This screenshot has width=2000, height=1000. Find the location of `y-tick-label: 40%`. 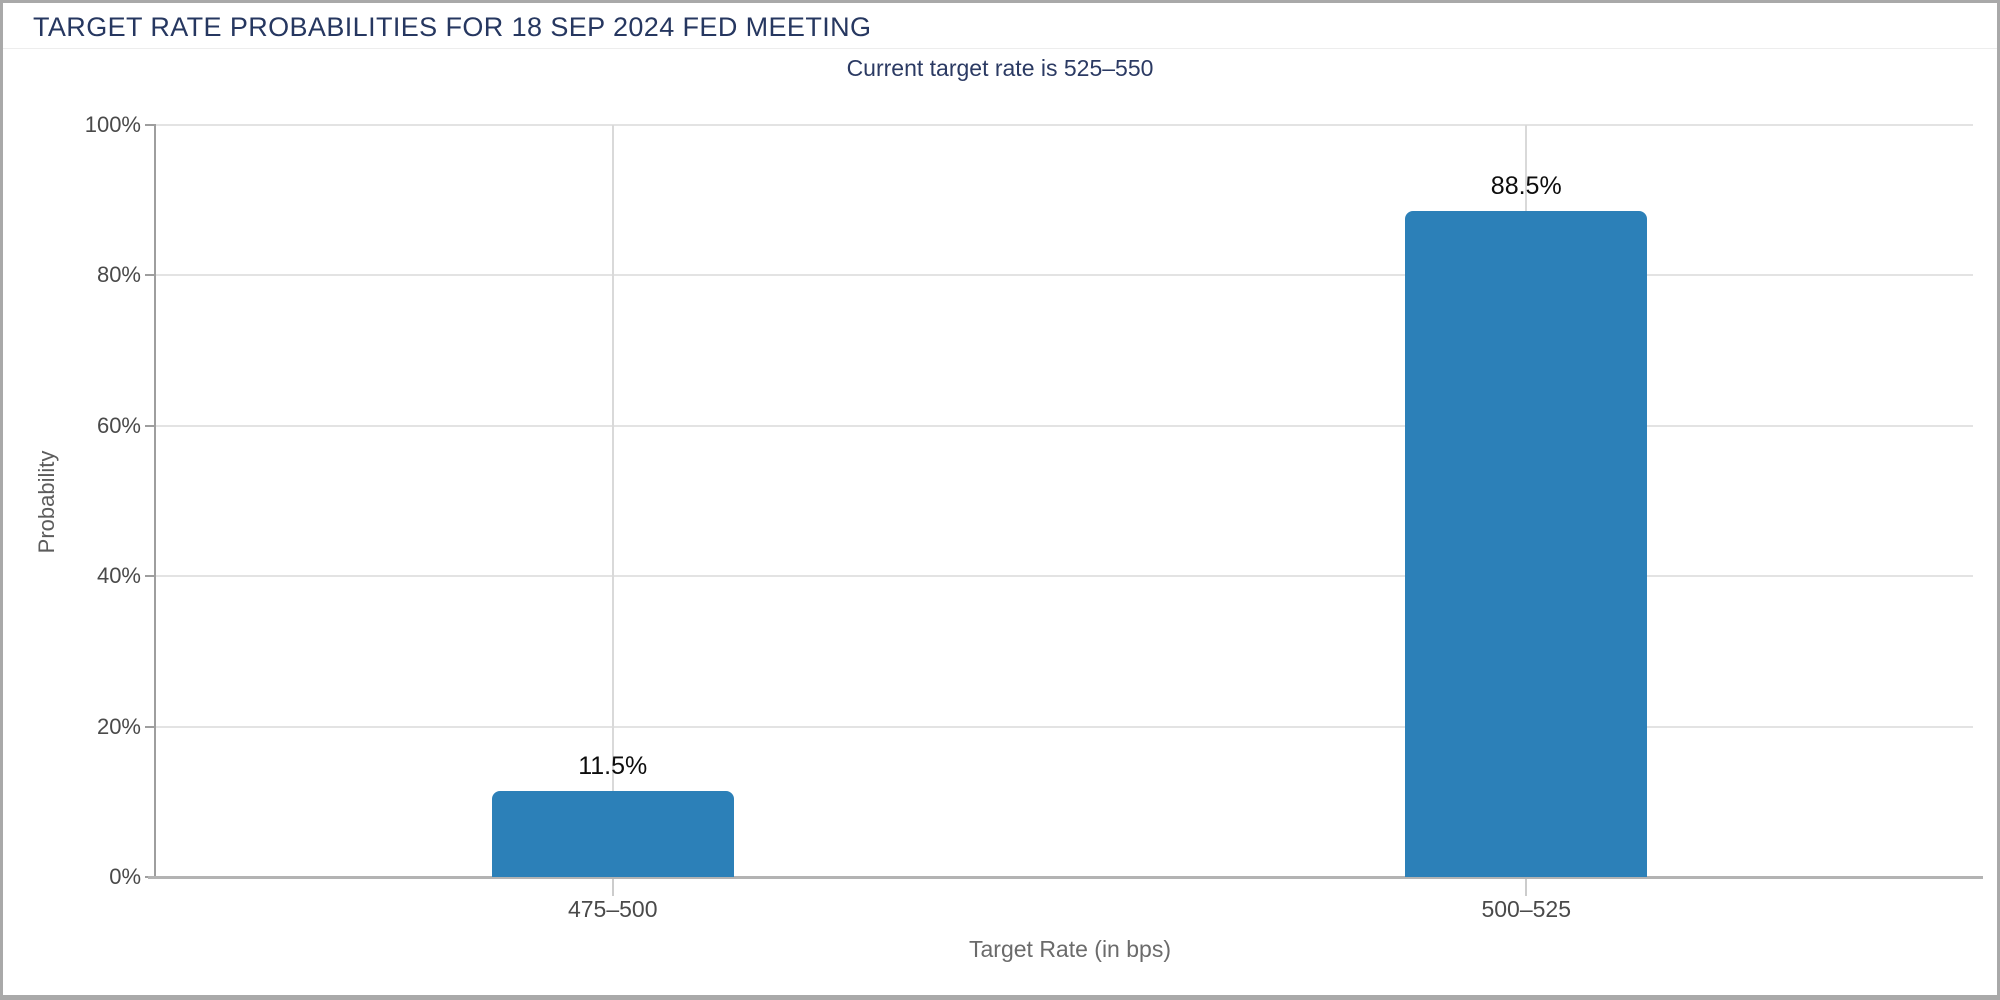

y-tick-label: 40% is located at coordinates (118, 576).